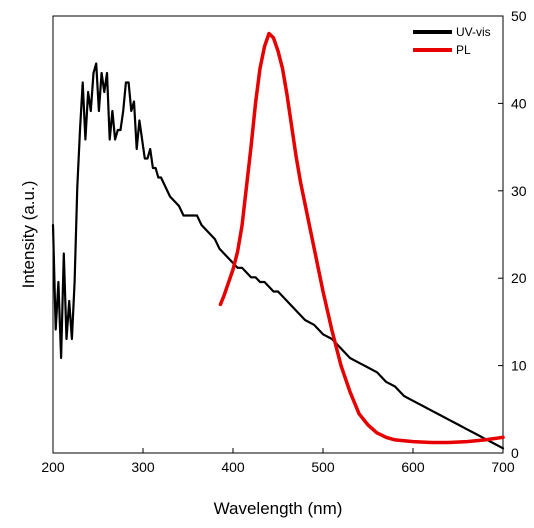 This screenshot has height=528, width=534. What do you see at coordinates (413, 467) in the screenshot?
I see `x-tick-label: 600` at bounding box center [413, 467].